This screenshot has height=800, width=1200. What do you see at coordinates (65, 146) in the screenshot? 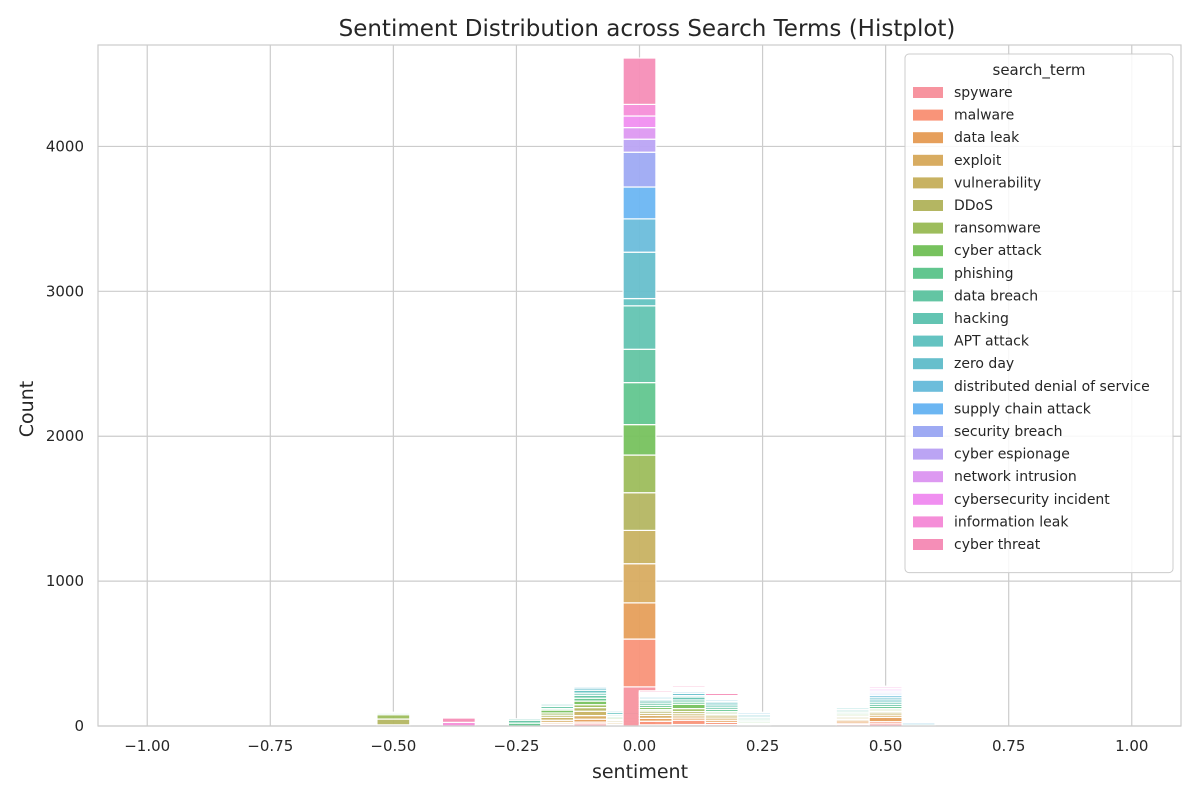
I see `y-tick-label: 4000` at bounding box center [65, 146].